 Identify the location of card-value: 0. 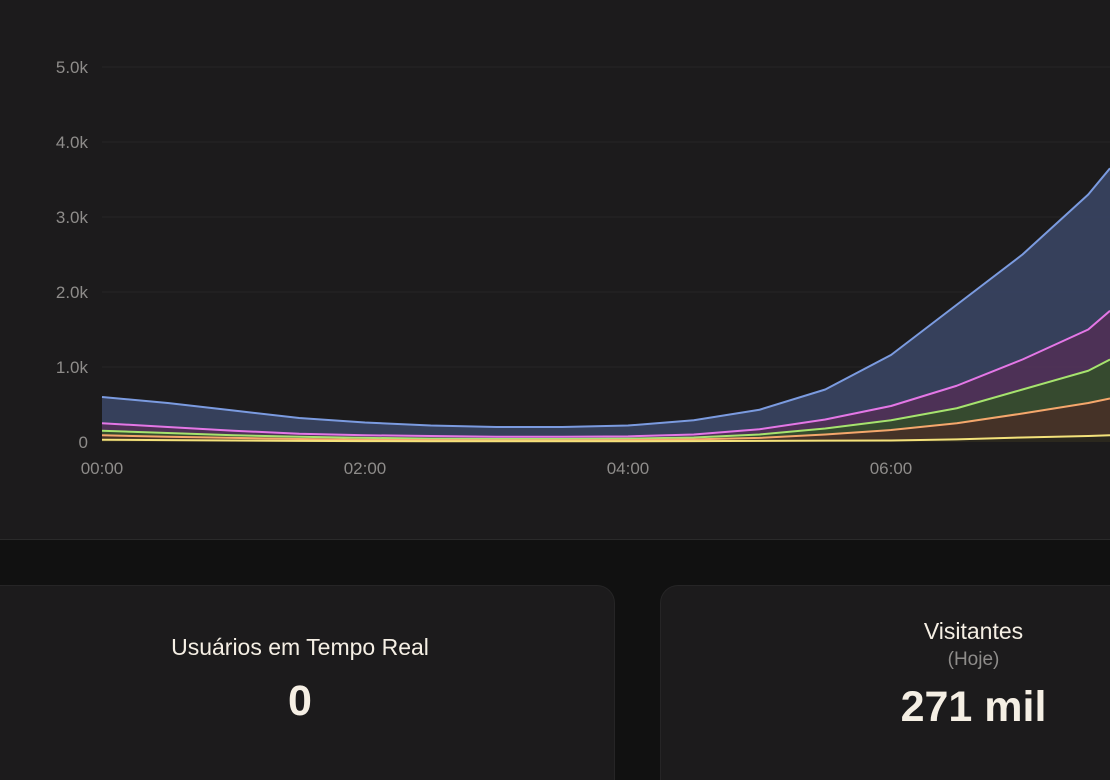
(300, 701).